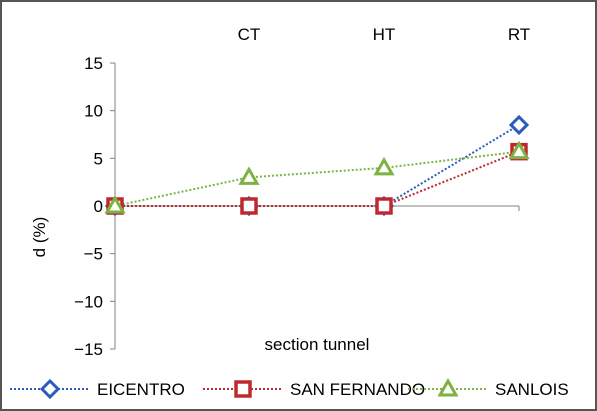 The image size is (597, 411). What do you see at coordinates (93, 254) in the screenshot?
I see `y-tick-label: −5` at bounding box center [93, 254].